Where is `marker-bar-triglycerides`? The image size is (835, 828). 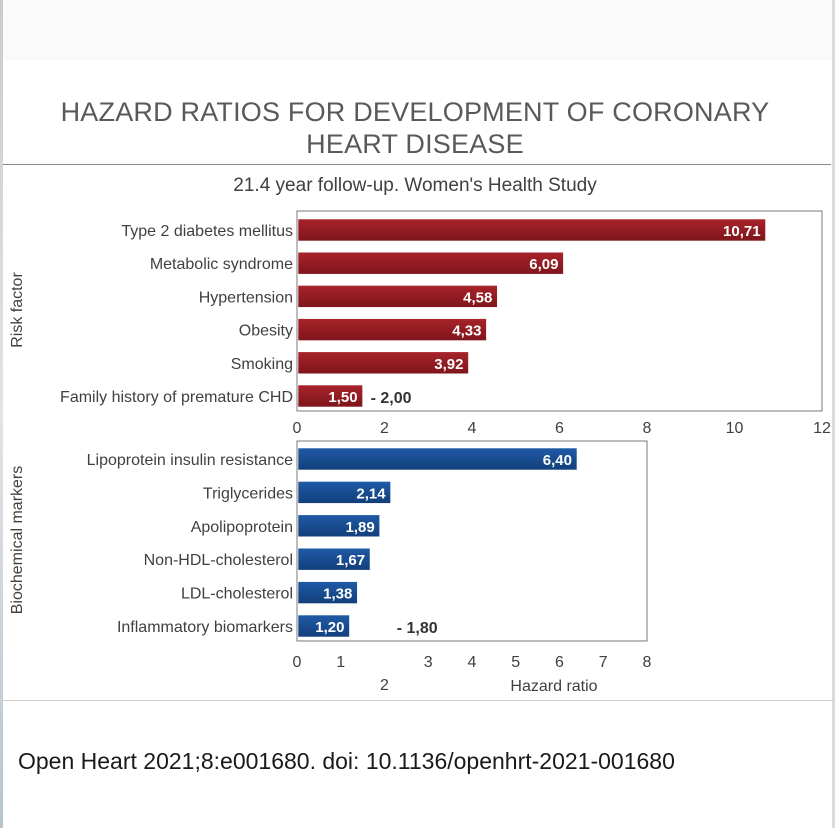 marker-bar-triglycerides is located at coordinates (344, 492).